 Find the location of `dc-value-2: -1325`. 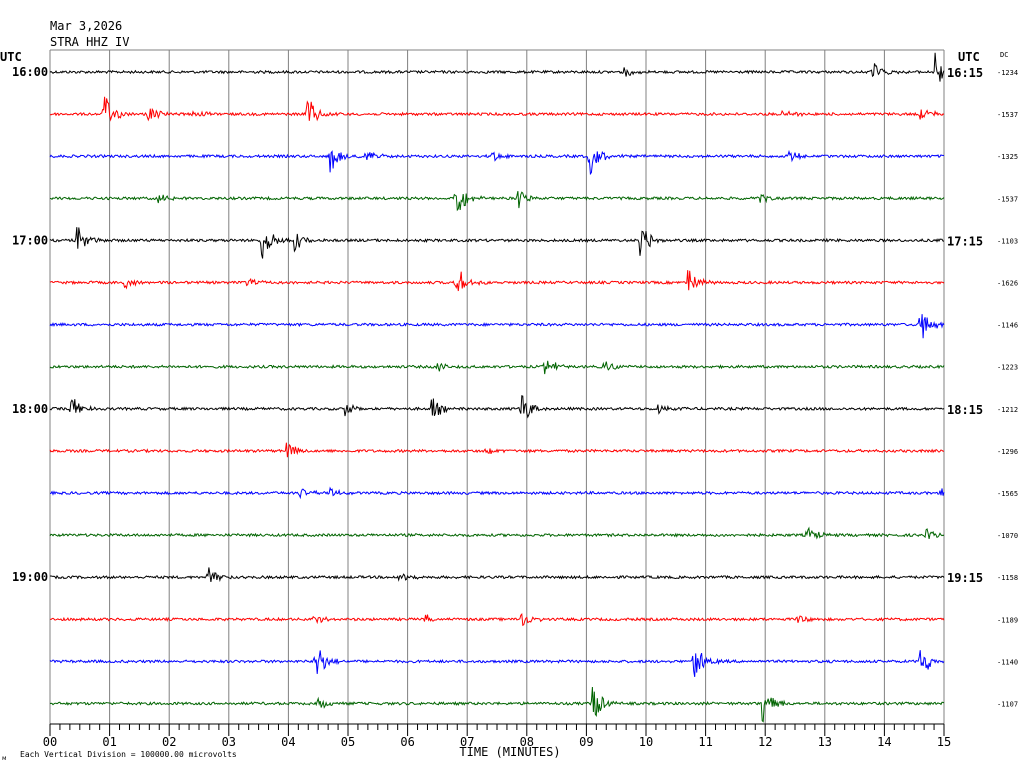

dc-value-2: -1325 is located at coordinates (1007, 157).